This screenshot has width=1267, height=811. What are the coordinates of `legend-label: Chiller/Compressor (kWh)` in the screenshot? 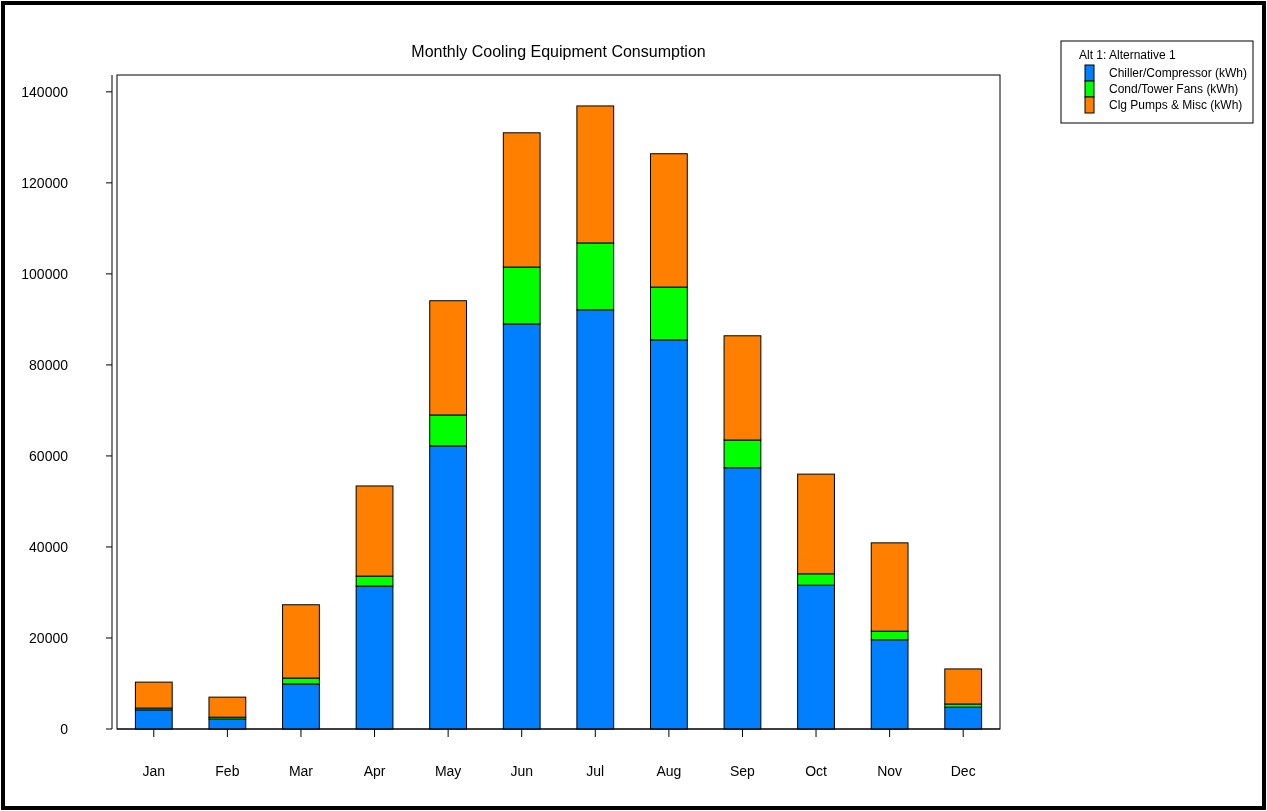 It's located at (1178, 73).